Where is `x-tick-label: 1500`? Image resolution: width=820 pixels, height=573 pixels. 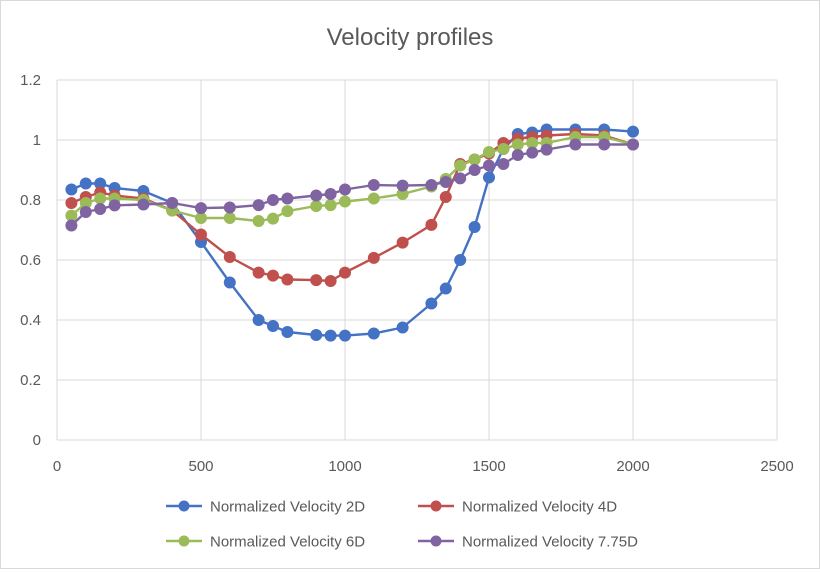 x-tick-label: 1500 is located at coordinates (488, 466).